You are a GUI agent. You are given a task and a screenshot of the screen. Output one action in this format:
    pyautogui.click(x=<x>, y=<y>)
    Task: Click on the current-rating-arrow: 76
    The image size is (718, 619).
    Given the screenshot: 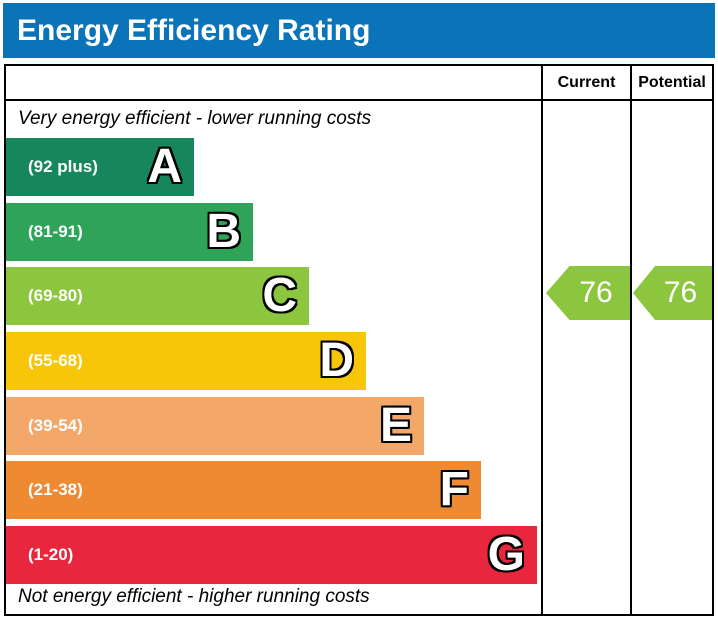 What is the action you would take?
    pyautogui.click(x=588, y=293)
    